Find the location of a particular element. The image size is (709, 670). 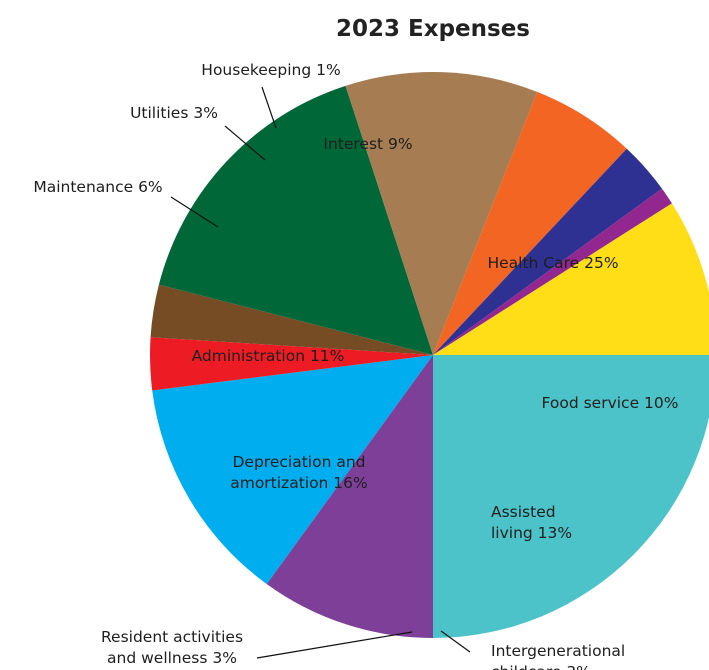

pie-slice-resident-activities-and-wellness is located at coordinates (291, 319).